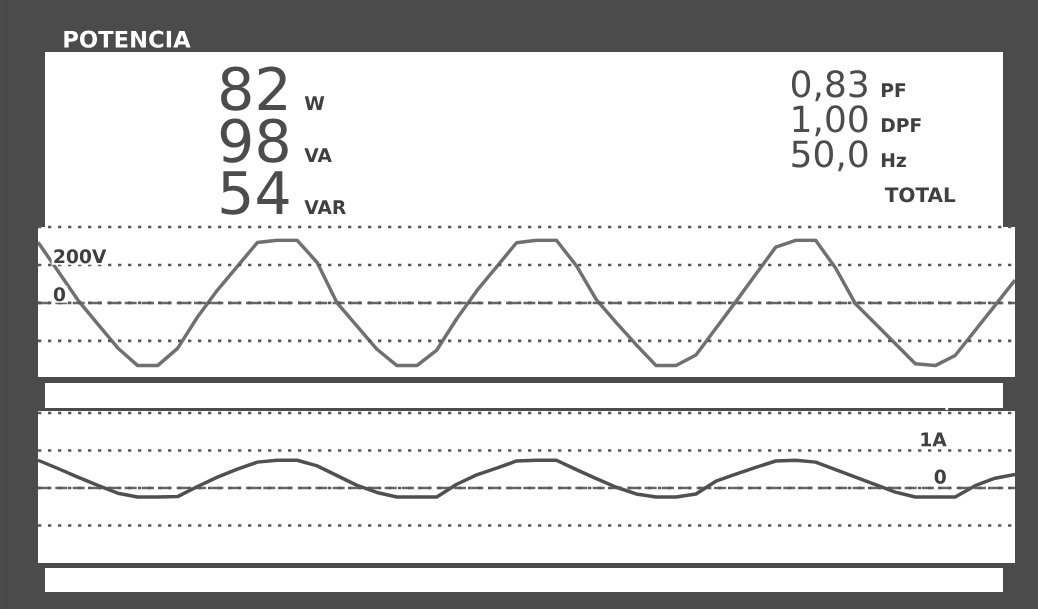 The height and width of the screenshot is (609, 1038). Describe the element at coordinates (80, 256) in the screenshot. I see `y-tick-label: 200V` at that location.